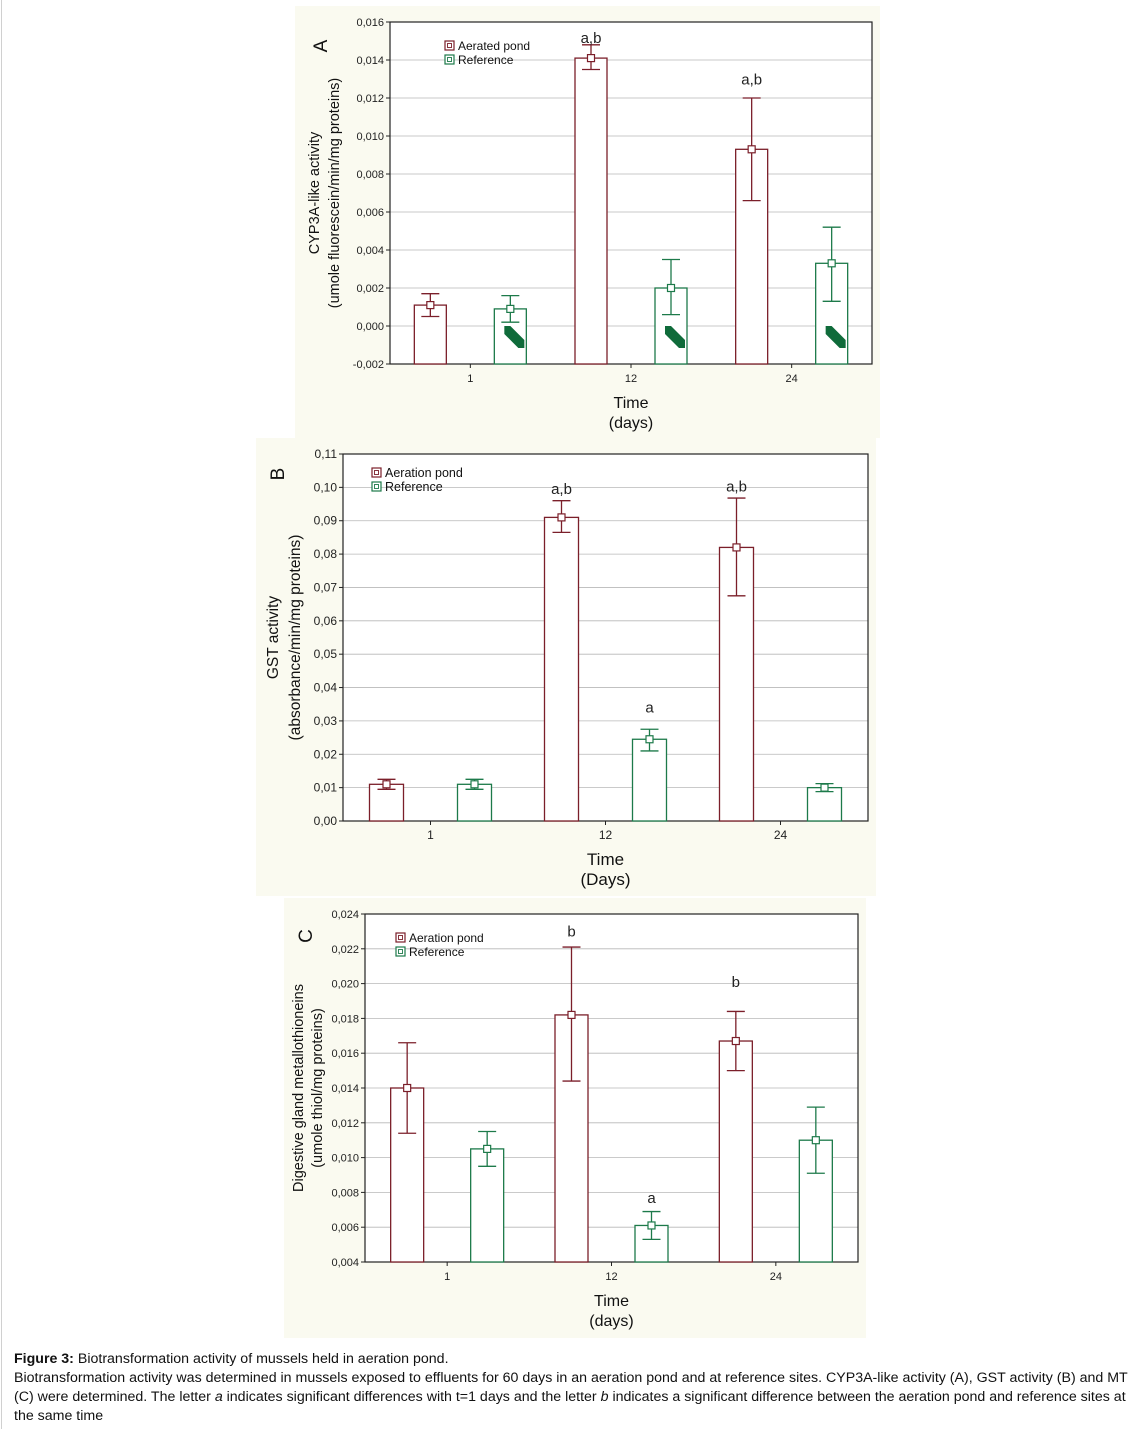 The width and height of the screenshot is (1134, 1429). I want to click on y-tick-label-b: 0,01, so click(326, 788).